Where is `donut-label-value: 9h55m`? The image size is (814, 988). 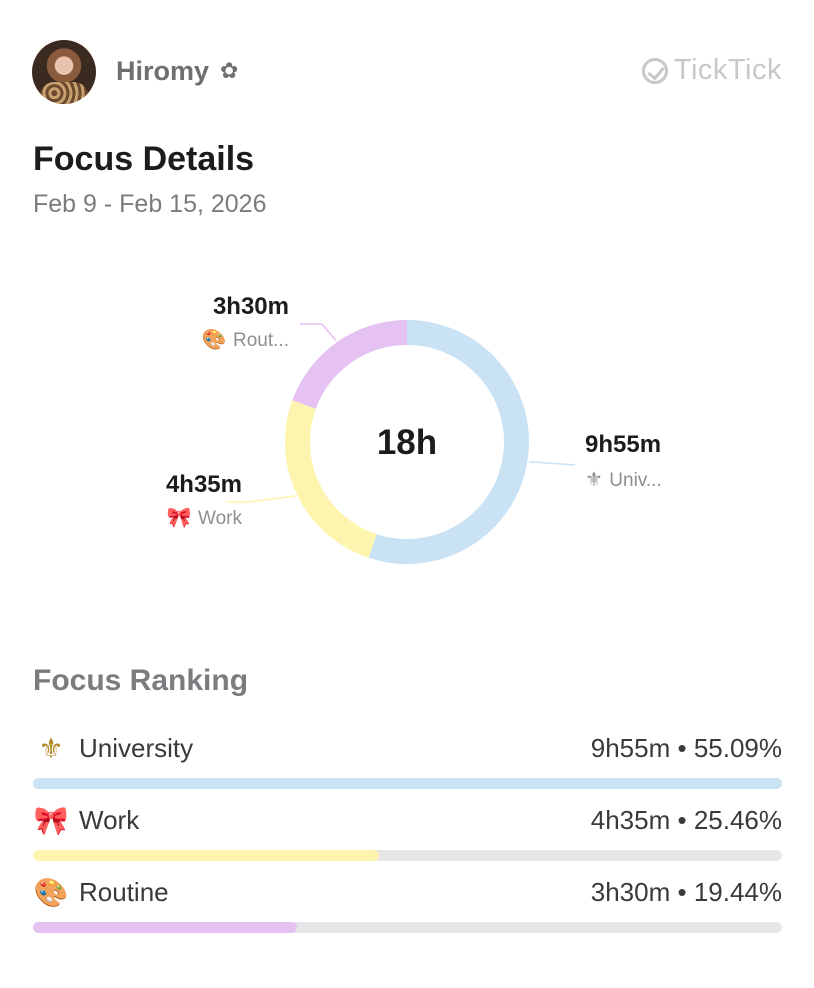 donut-label-value: 9h55m is located at coordinates (623, 444).